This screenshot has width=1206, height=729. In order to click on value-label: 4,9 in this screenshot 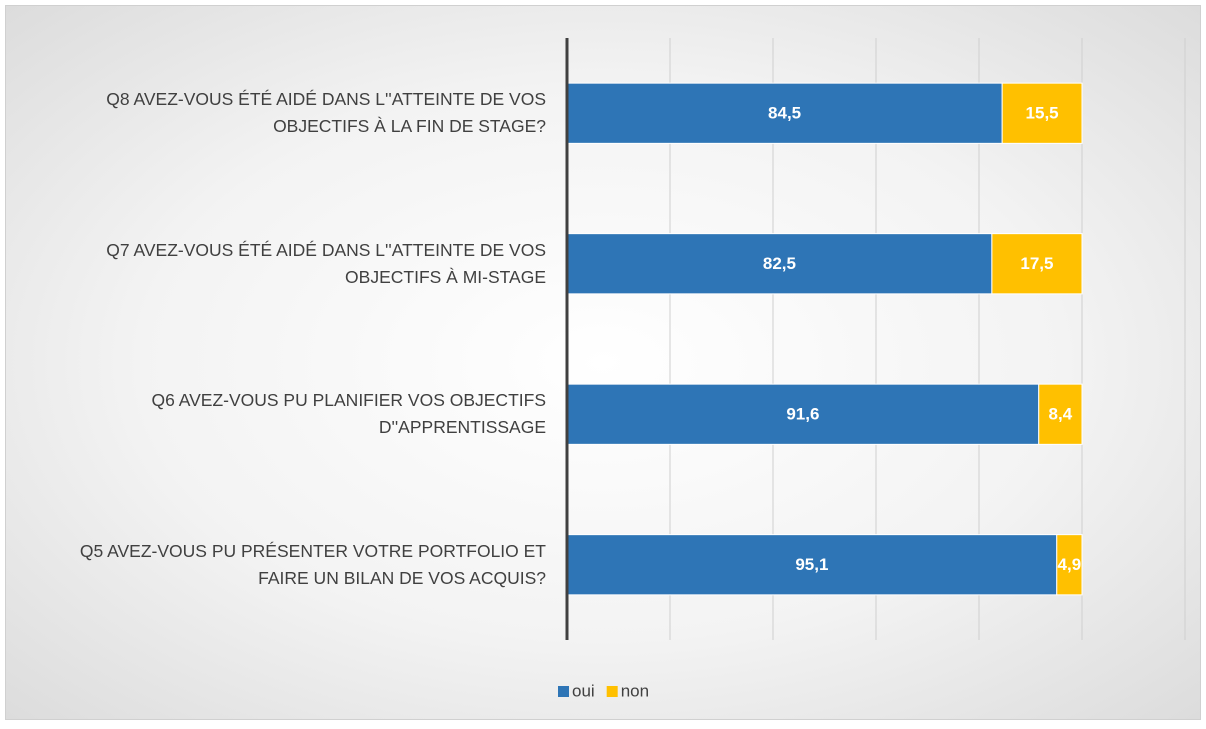, I will do `click(1070, 564)`.